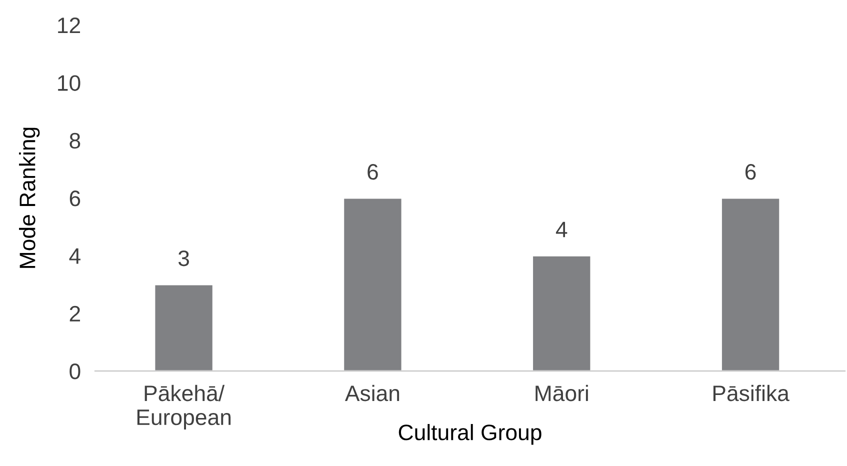 The image size is (847, 466). Describe the element at coordinates (470, 434) in the screenshot. I see `x-axis-title: Cultural Group` at that location.